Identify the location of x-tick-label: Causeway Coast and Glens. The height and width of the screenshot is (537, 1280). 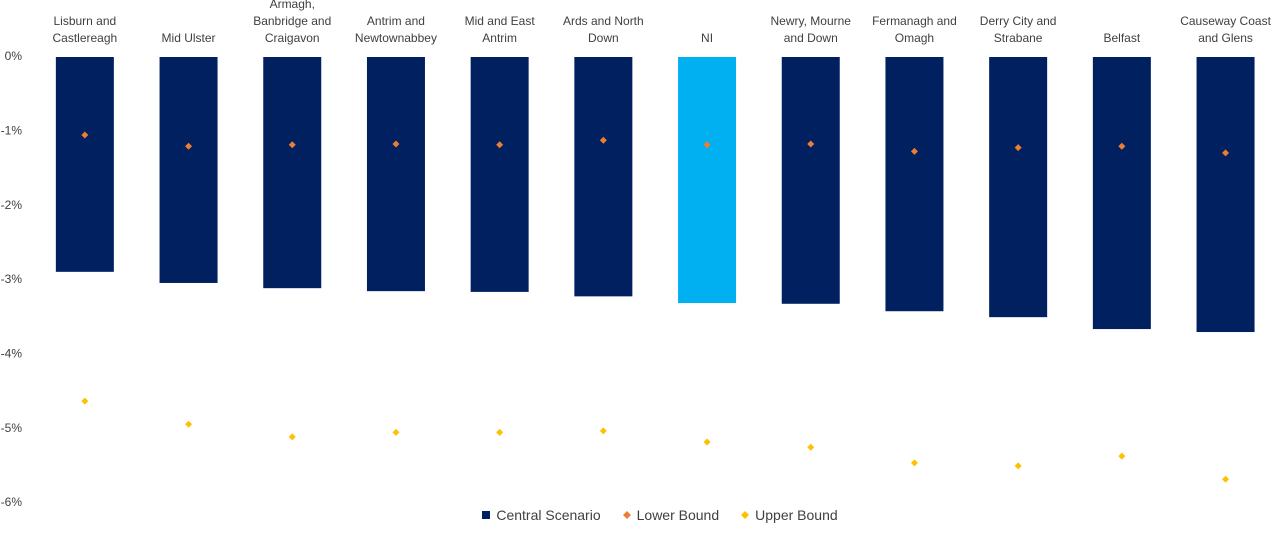
(1225, 29).